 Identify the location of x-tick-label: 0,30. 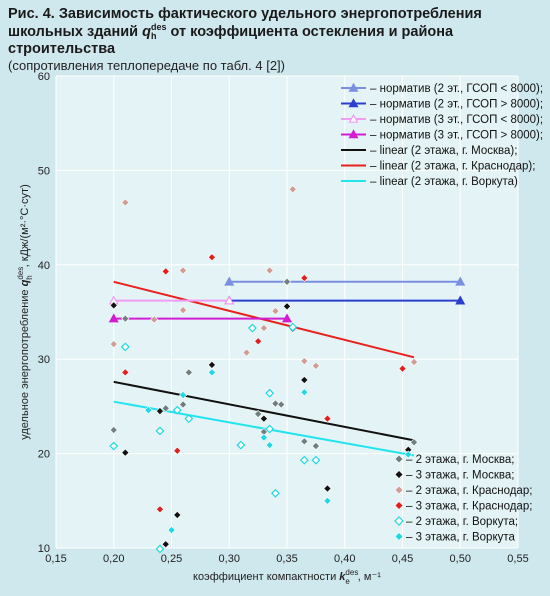
(229, 559).